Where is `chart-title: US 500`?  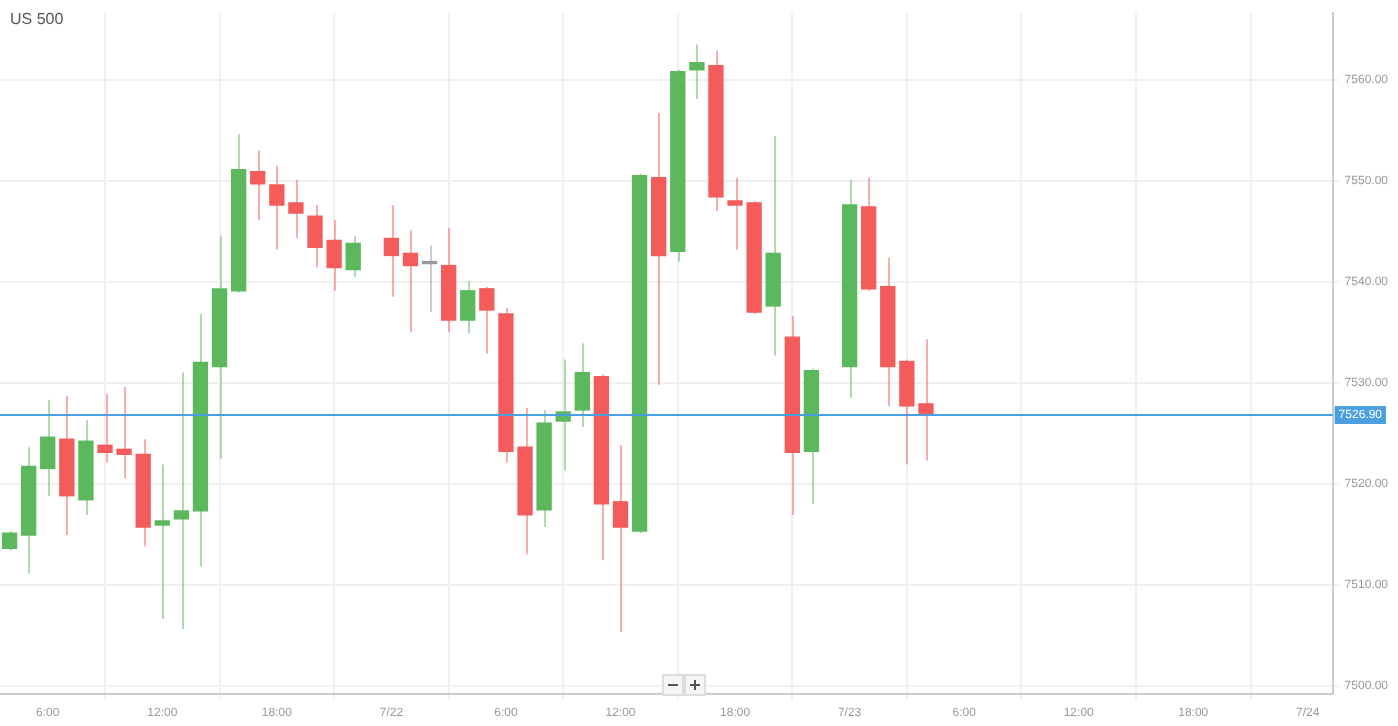
chart-title: US 500 is located at coordinates (37, 19).